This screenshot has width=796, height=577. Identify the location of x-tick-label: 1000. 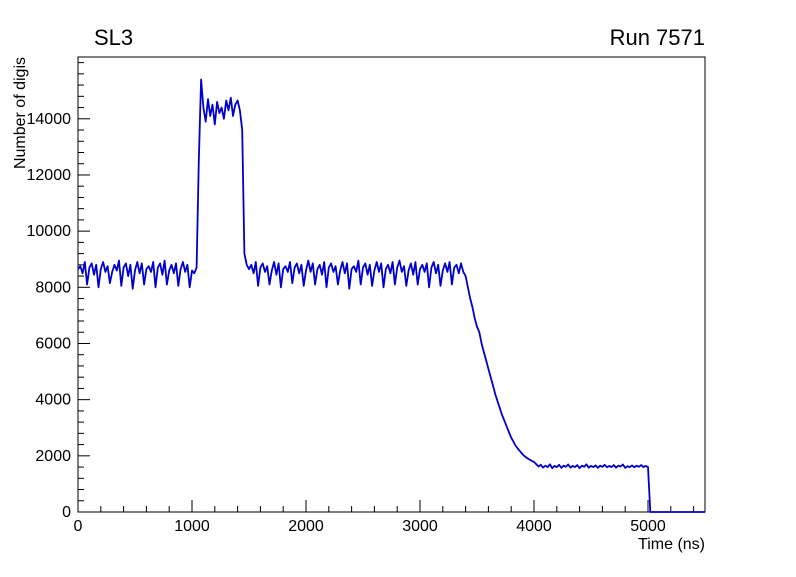
(192, 526).